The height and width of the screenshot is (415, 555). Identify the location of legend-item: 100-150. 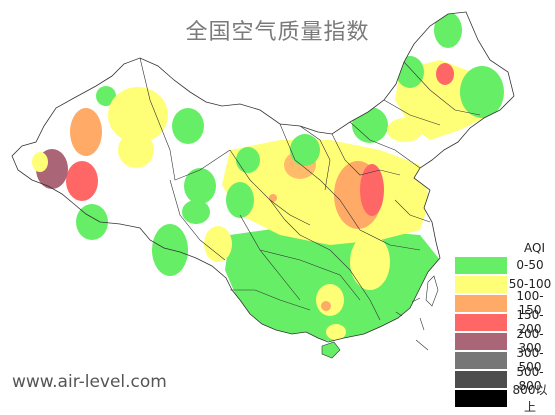
(504, 303).